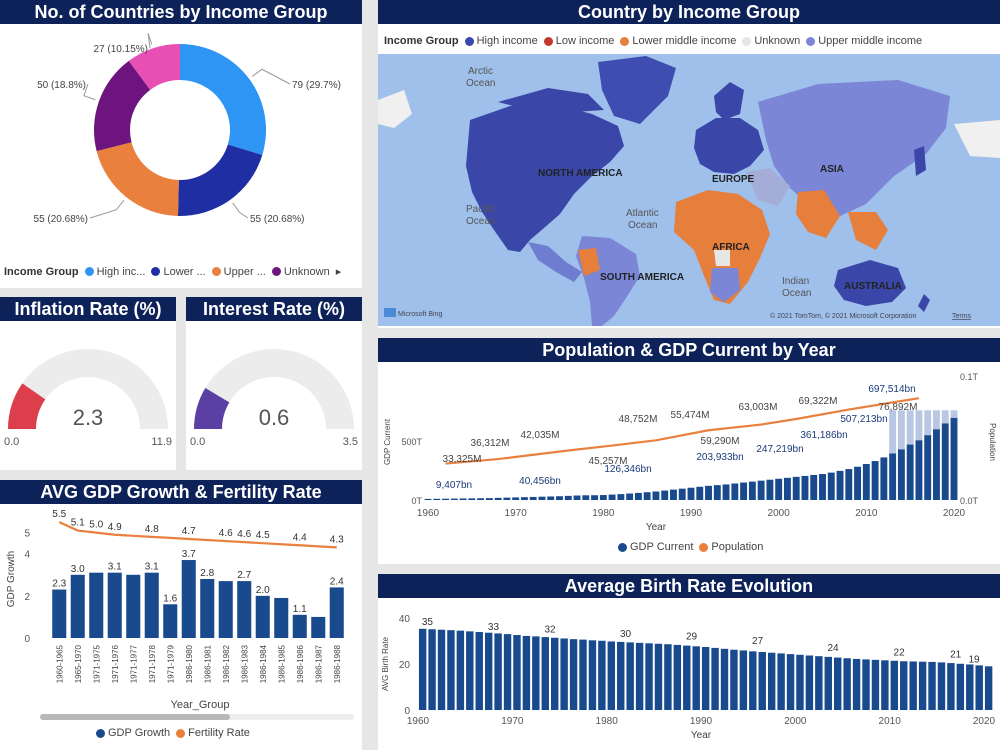 Image resolution: width=1000 pixels, height=750 pixels. What do you see at coordinates (274, 395) in the screenshot?
I see `interest-gauge: 0.6 0.0 3.5` at bounding box center [274, 395].